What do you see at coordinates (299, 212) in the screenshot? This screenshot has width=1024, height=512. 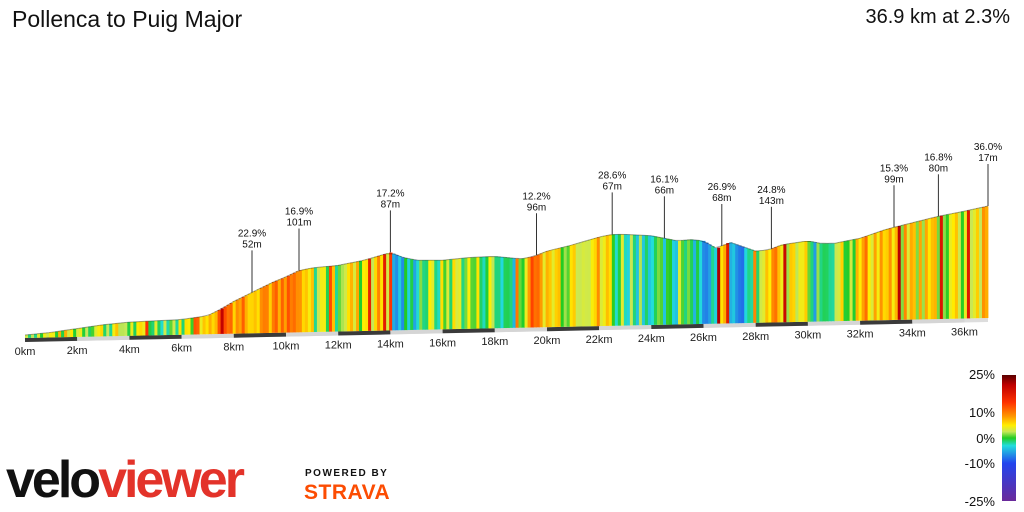 I see `annotation-grade: 16.9%` at bounding box center [299, 212].